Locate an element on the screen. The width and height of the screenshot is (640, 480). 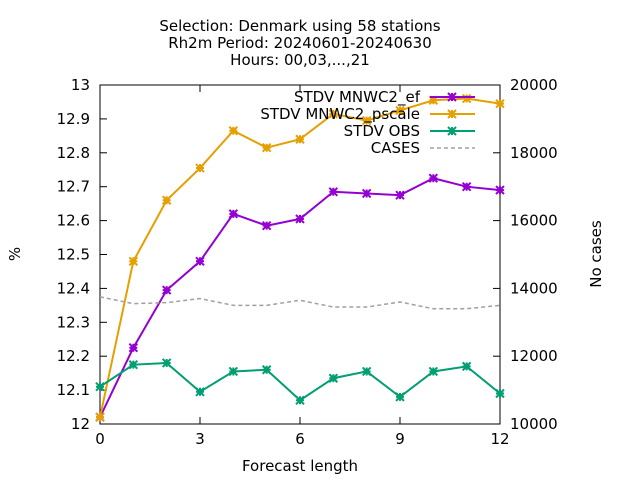
series-cases is located at coordinates (300, 303).